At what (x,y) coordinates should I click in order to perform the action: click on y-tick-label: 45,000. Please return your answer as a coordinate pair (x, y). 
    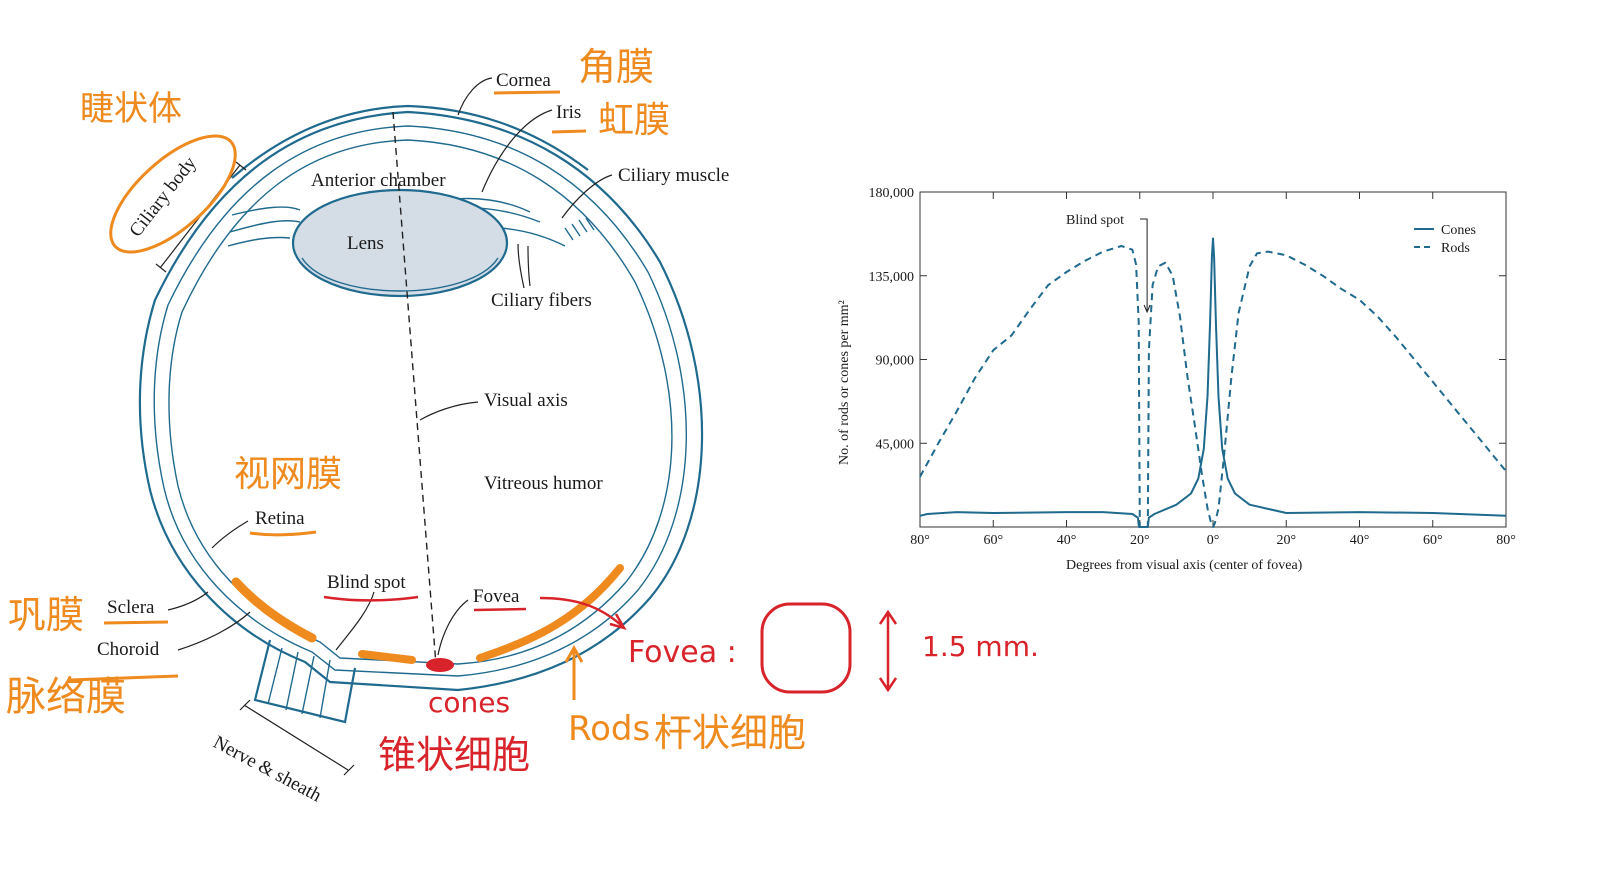
    Looking at the image, I should click on (895, 444).